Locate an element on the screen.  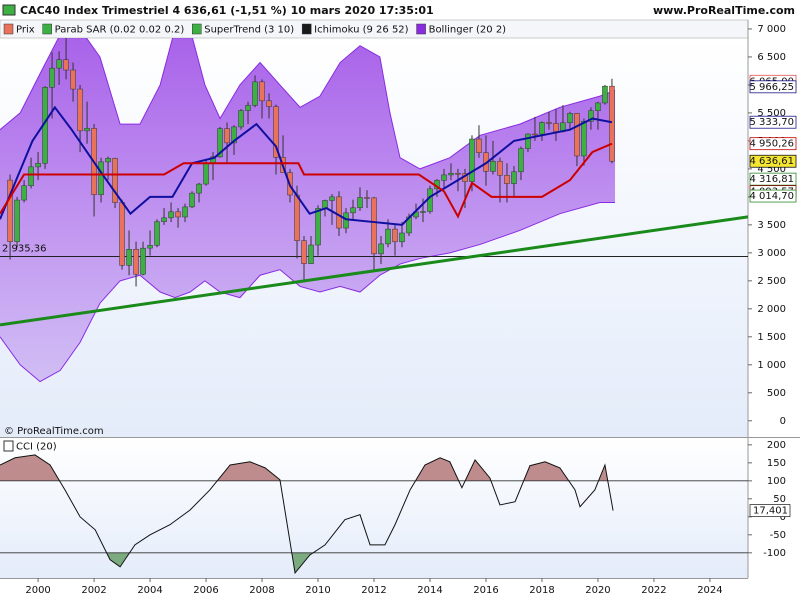
x-tick-label: 2002 is located at coordinates (93, 590).